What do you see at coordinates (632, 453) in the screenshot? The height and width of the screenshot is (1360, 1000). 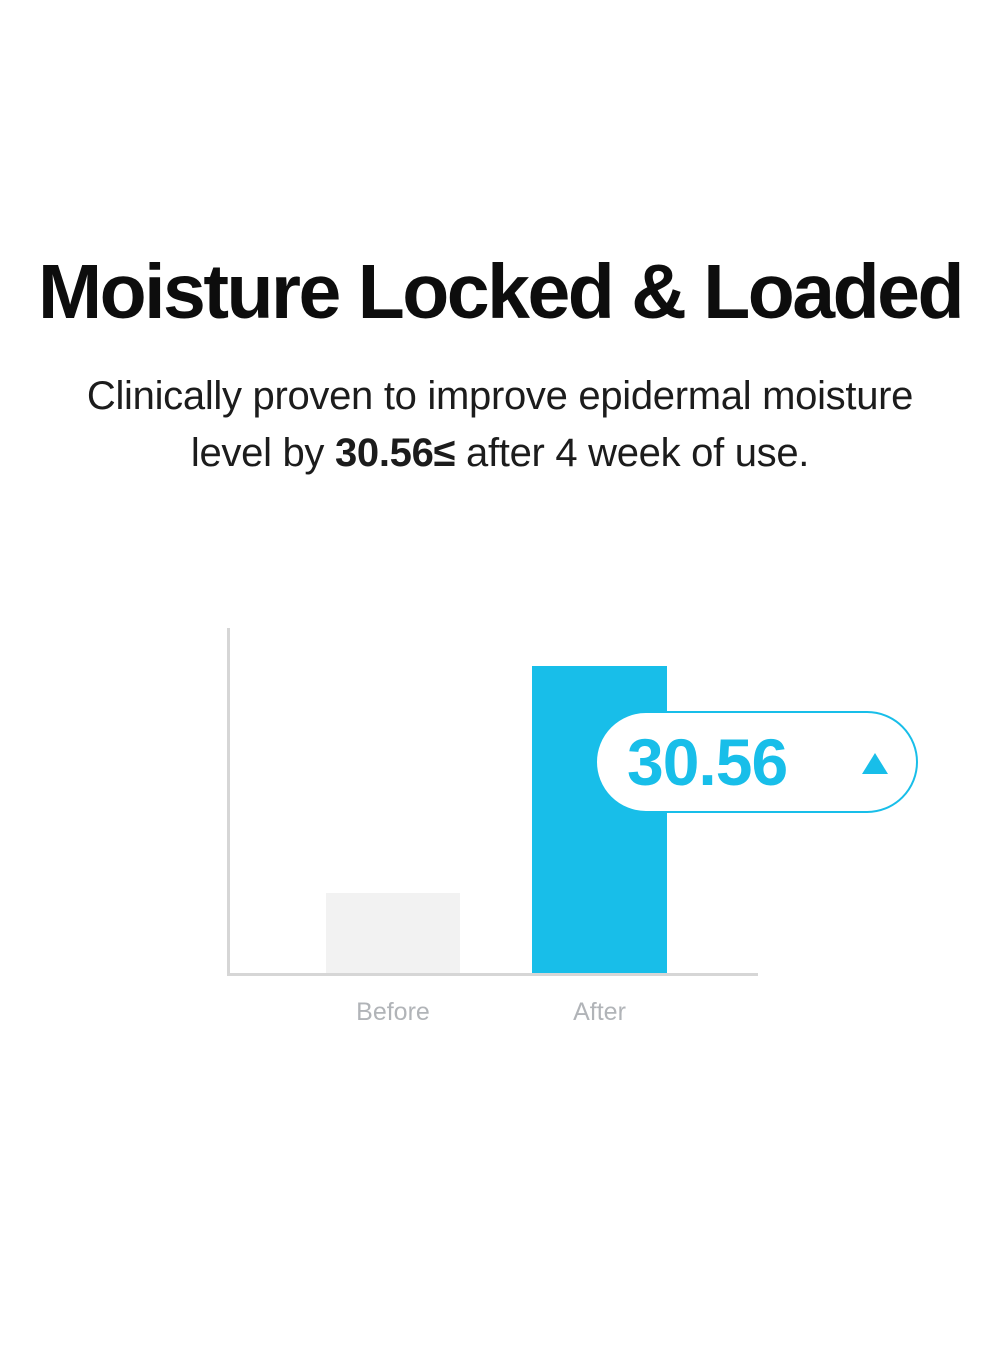 I see `subtitle-line2-suffix: after 4 week of use.` at bounding box center [632, 453].